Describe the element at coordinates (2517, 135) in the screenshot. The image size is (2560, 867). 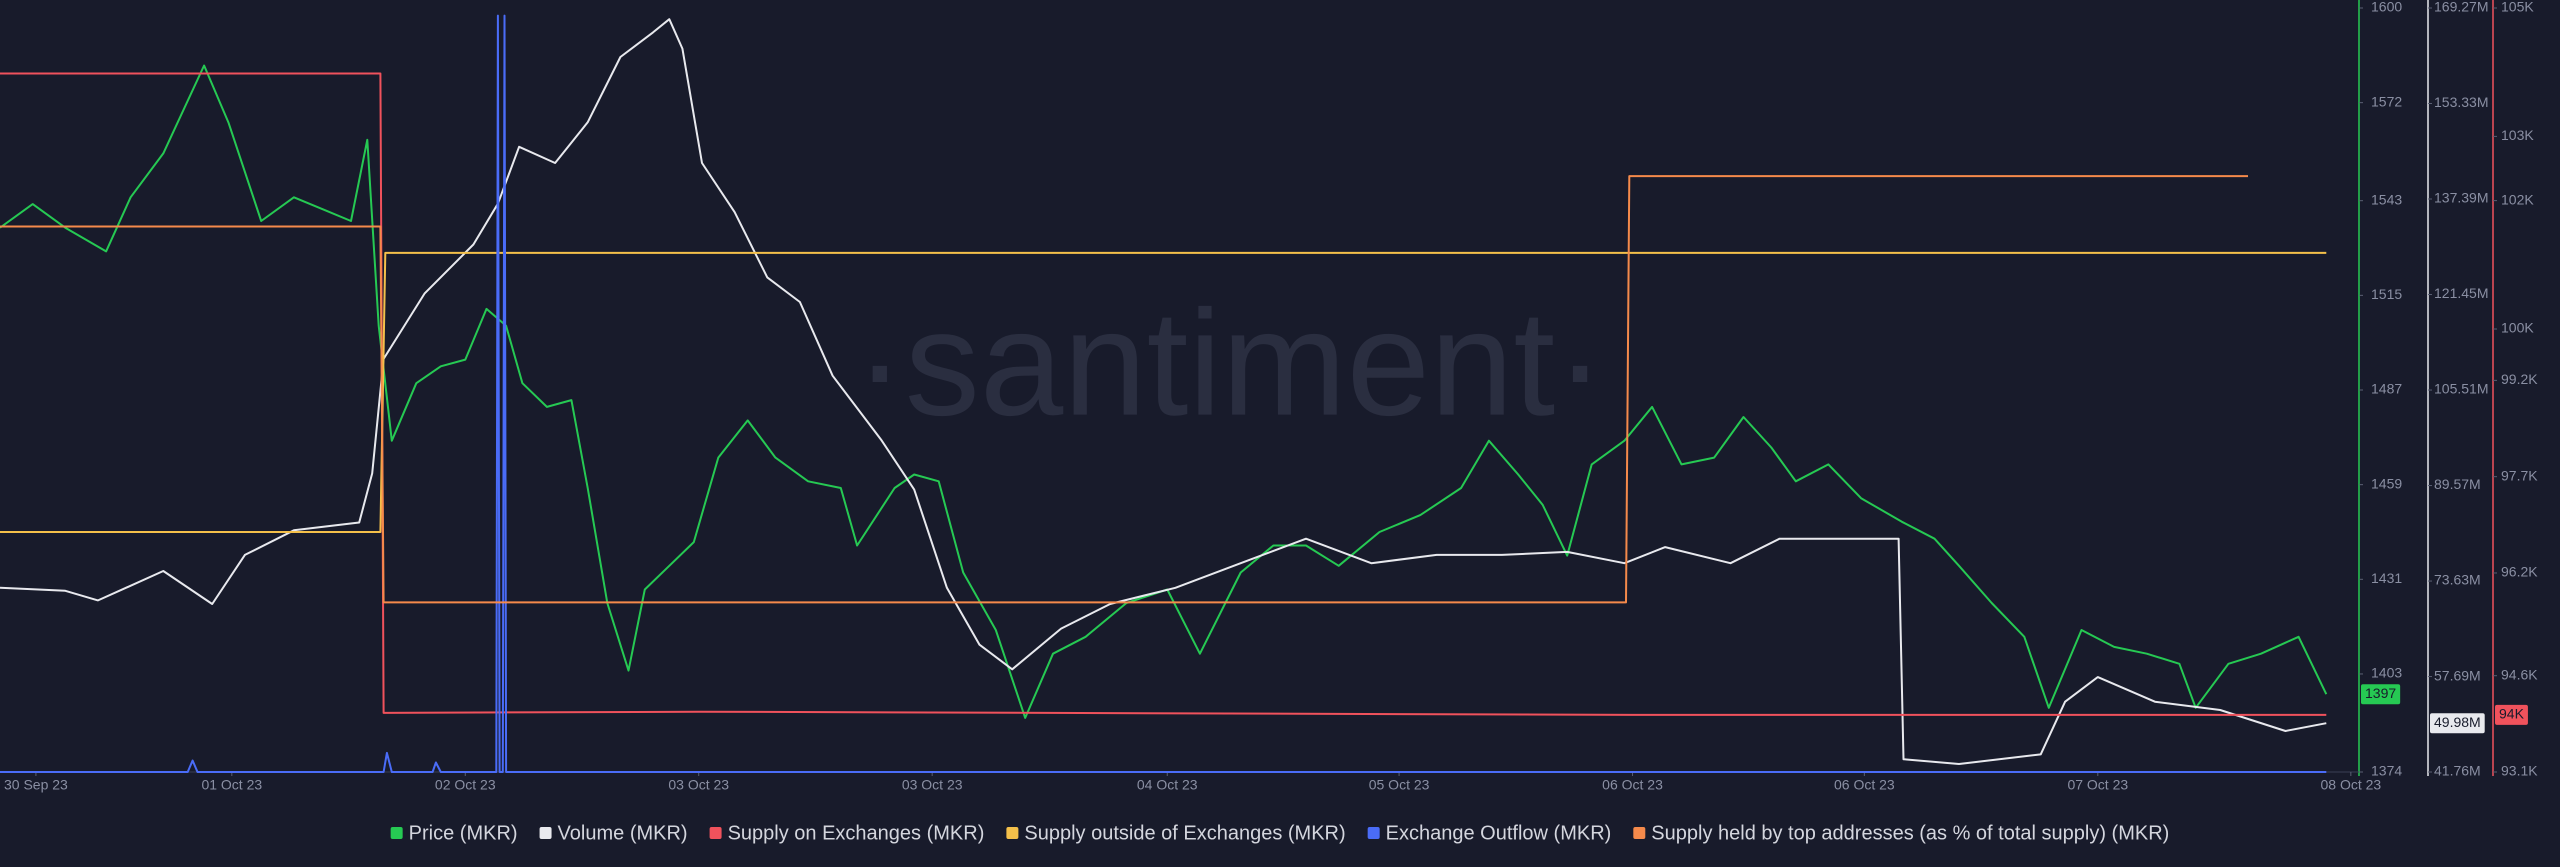
I see `y-tick-label: 103K` at that location.